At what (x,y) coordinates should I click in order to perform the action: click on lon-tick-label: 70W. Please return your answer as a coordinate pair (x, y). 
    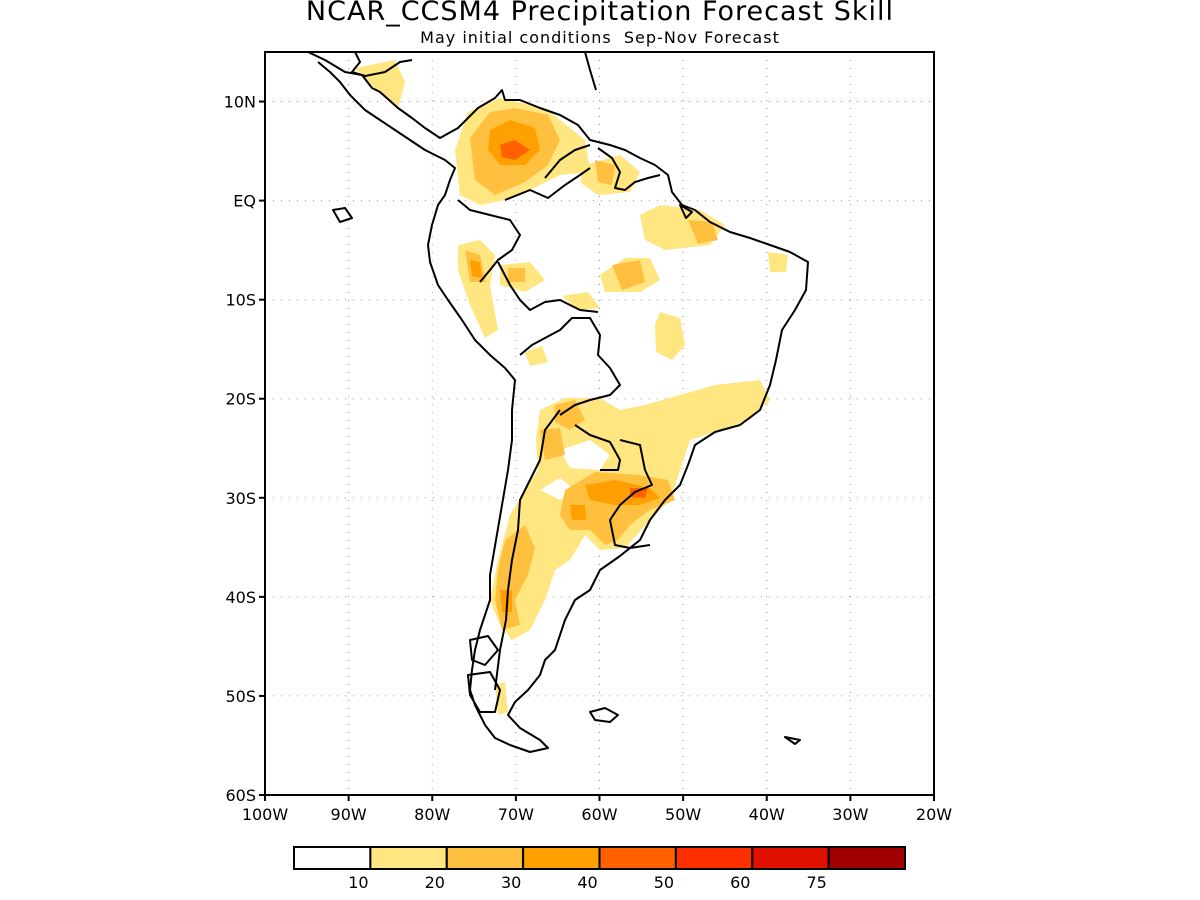
    Looking at the image, I should click on (516, 814).